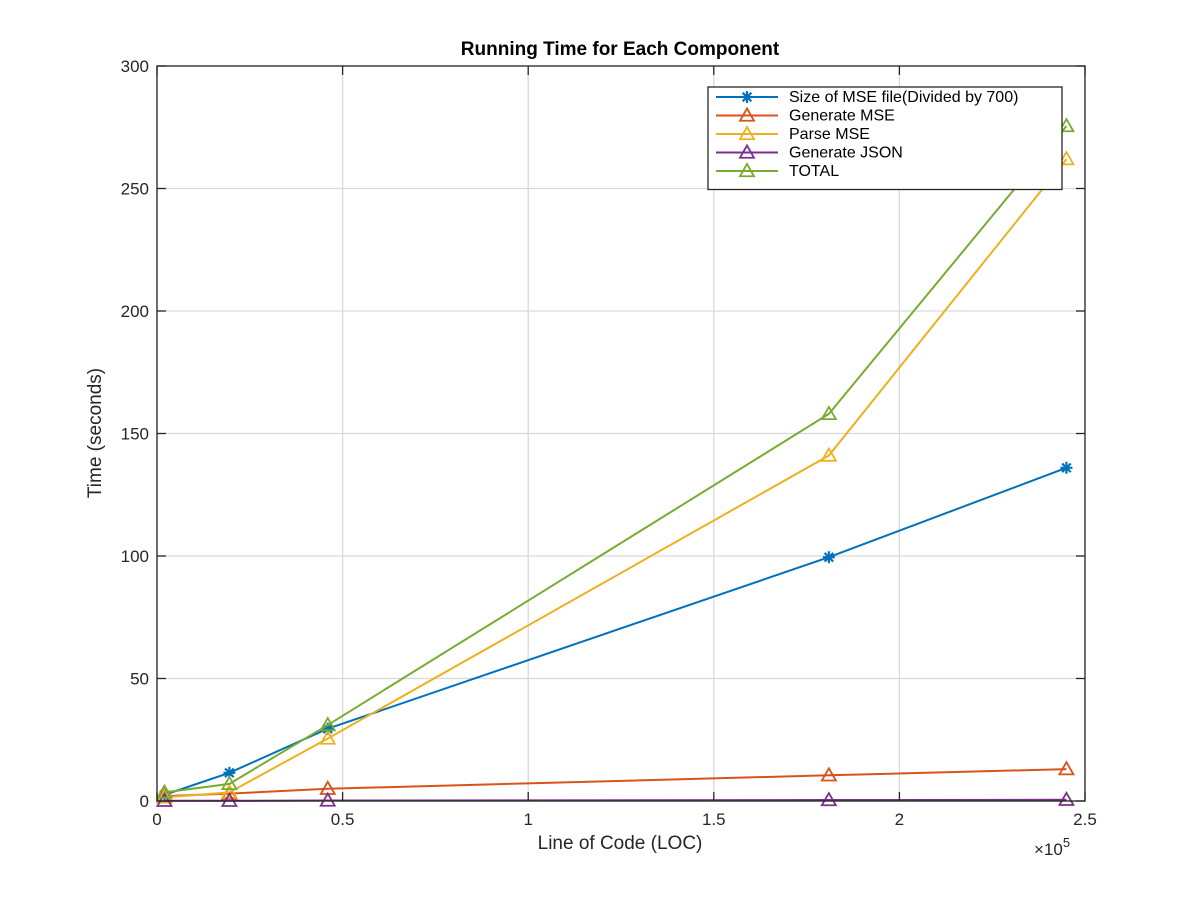 Image resolution: width=1200 pixels, height=905 pixels. I want to click on x-axis-label: Line of Code (LOC), so click(620, 843).